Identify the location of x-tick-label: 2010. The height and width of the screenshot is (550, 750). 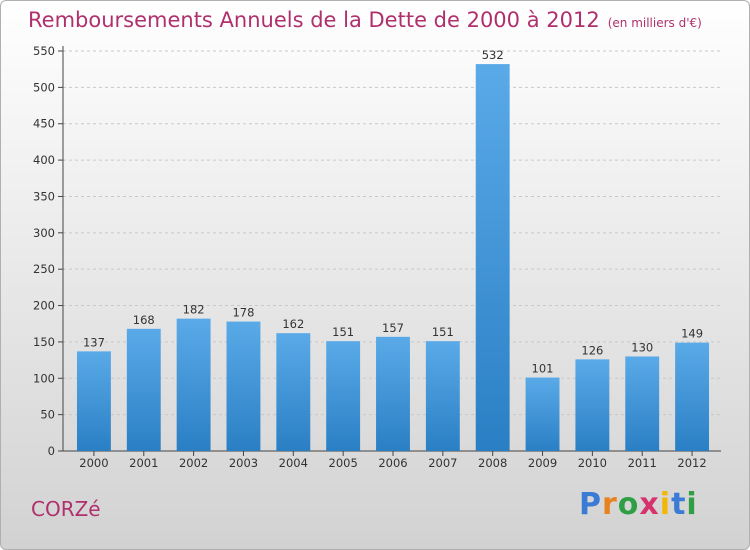
(592, 463).